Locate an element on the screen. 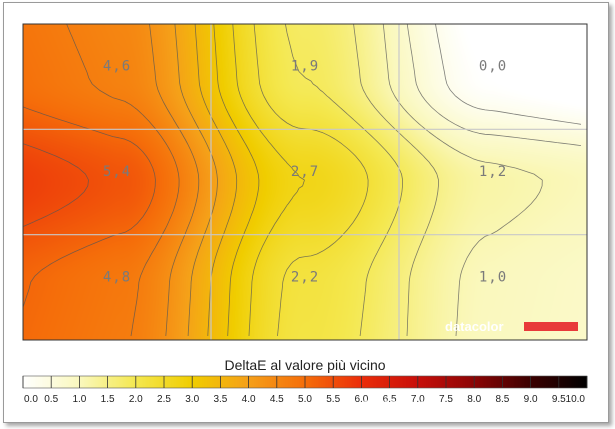 This screenshot has width=615, height=429. logo-text: datacolor is located at coordinates (474, 326).